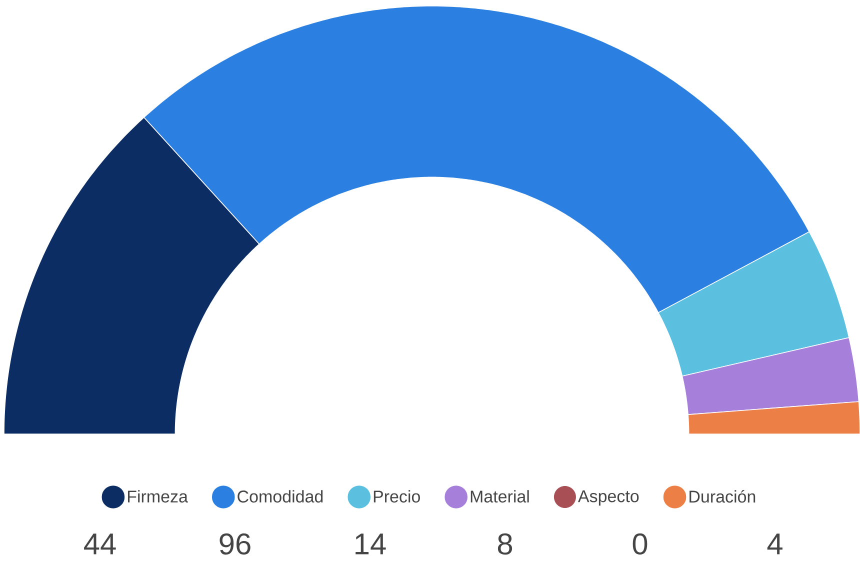 The width and height of the screenshot is (860, 562). What do you see at coordinates (100, 544) in the screenshot?
I see `data-label: 44` at bounding box center [100, 544].